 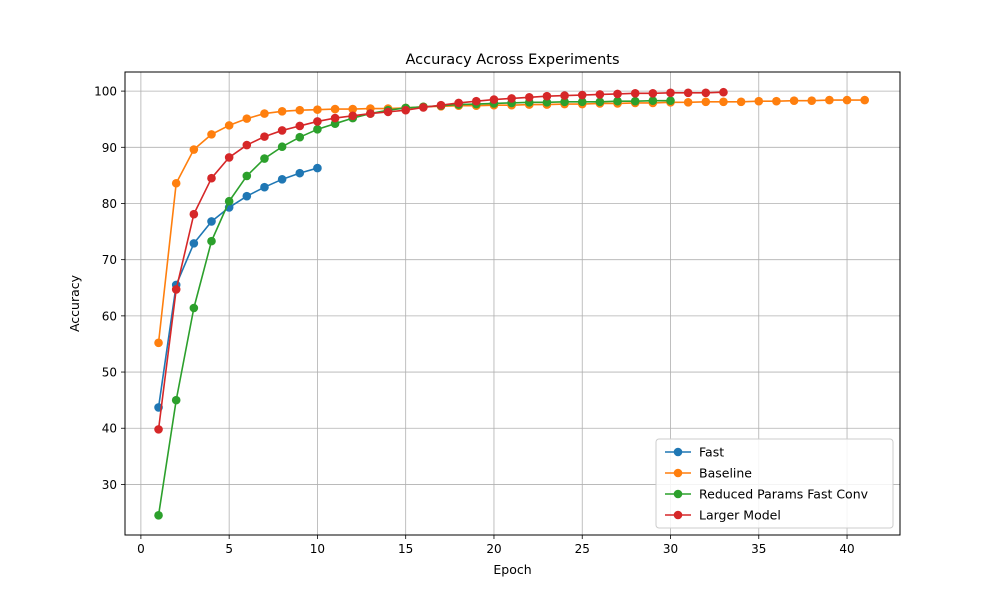 What do you see at coordinates (582, 549) in the screenshot?
I see `x-tick-label: 25` at bounding box center [582, 549].